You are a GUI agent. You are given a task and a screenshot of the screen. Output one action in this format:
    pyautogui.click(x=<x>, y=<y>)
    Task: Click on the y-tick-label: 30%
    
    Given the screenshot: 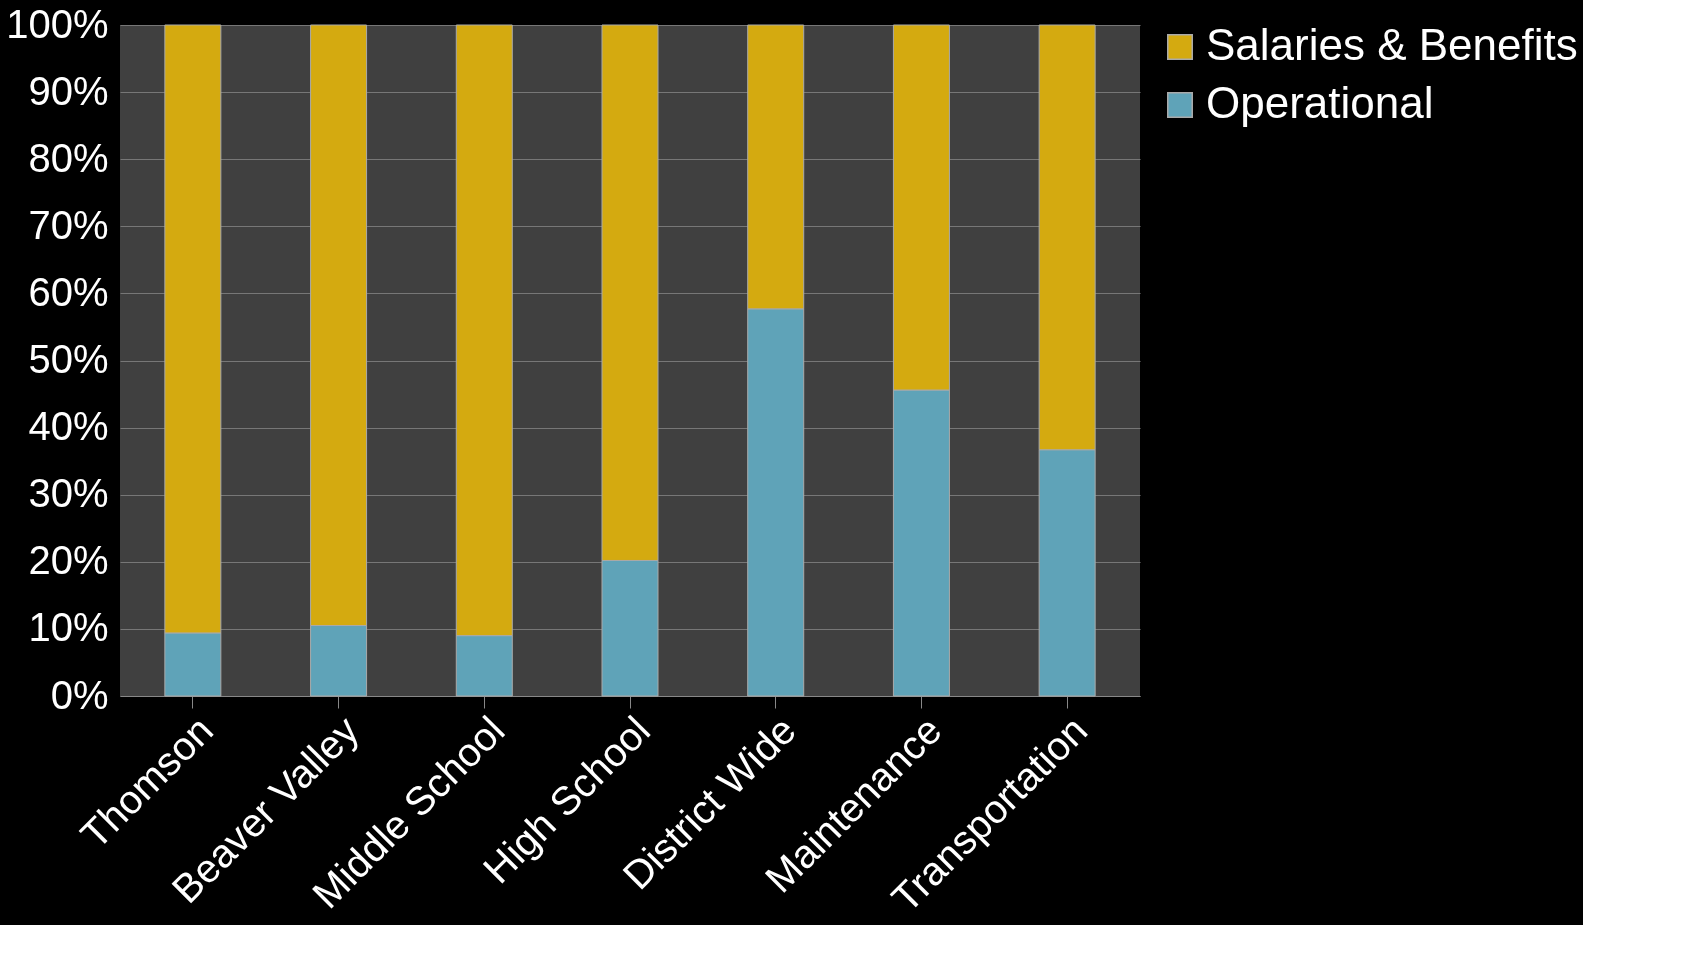 What is the action you would take?
    pyautogui.click(x=68, y=493)
    